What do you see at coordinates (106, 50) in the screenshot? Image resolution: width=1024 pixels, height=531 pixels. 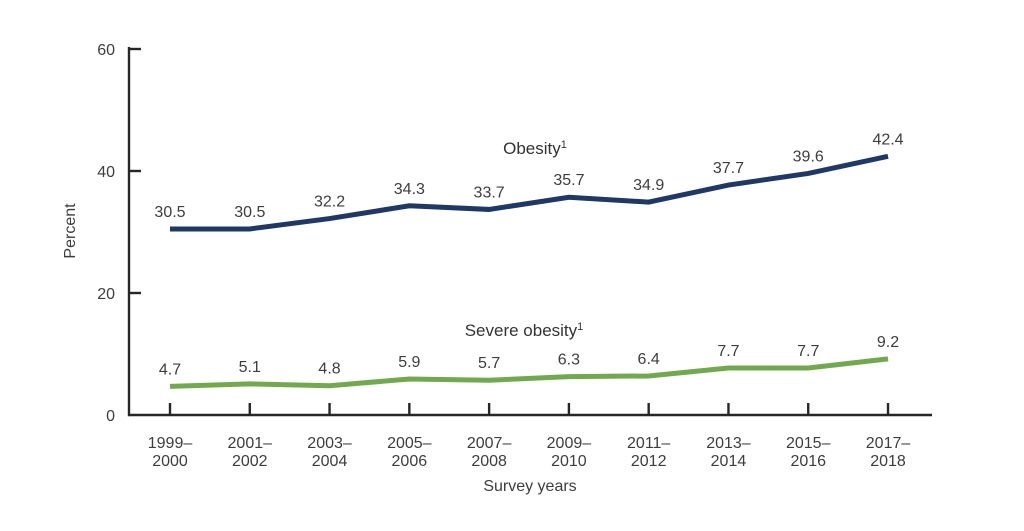 I see `y-tick-label: 60` at bounding box center [106, 50].